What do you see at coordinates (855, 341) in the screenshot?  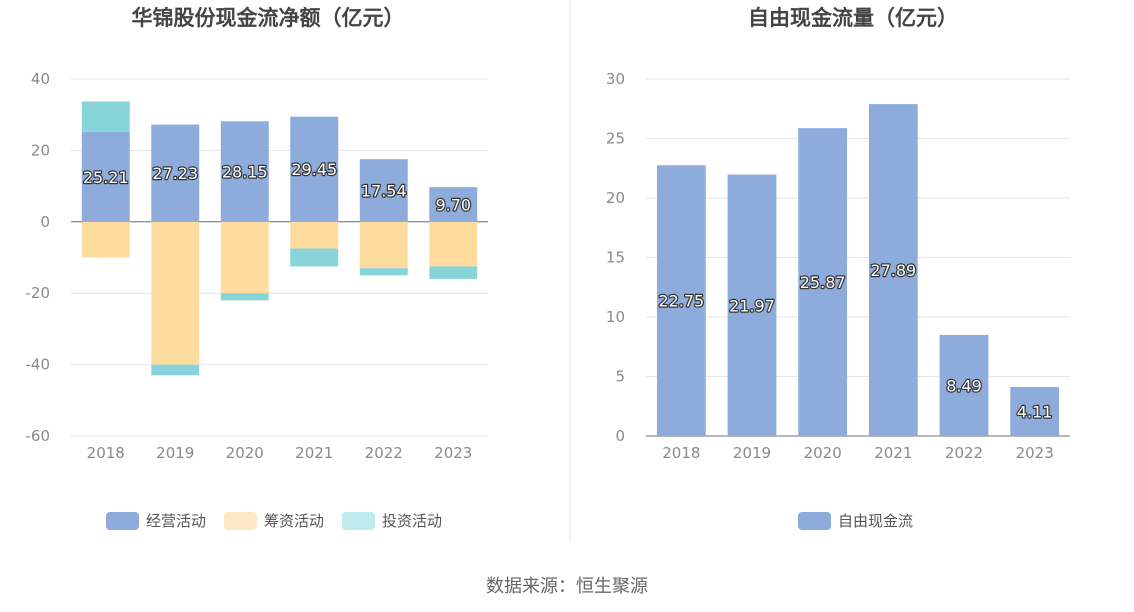 I see `free-cash-flow-data-labels: 22.75 21.97 25.87 27.89 8.49 4.11` at bounding box center [855, 341].